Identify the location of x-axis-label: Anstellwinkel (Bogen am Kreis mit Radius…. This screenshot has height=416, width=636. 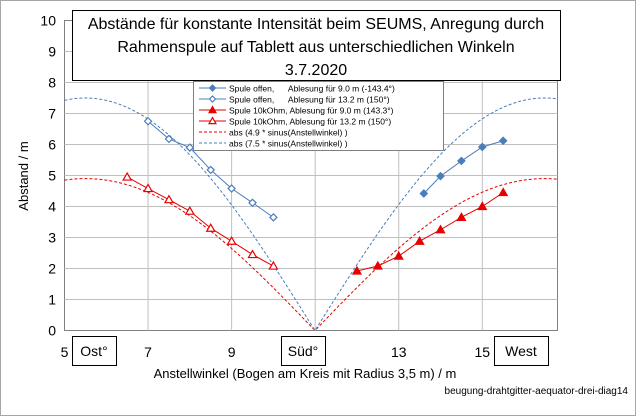
(305, 373).